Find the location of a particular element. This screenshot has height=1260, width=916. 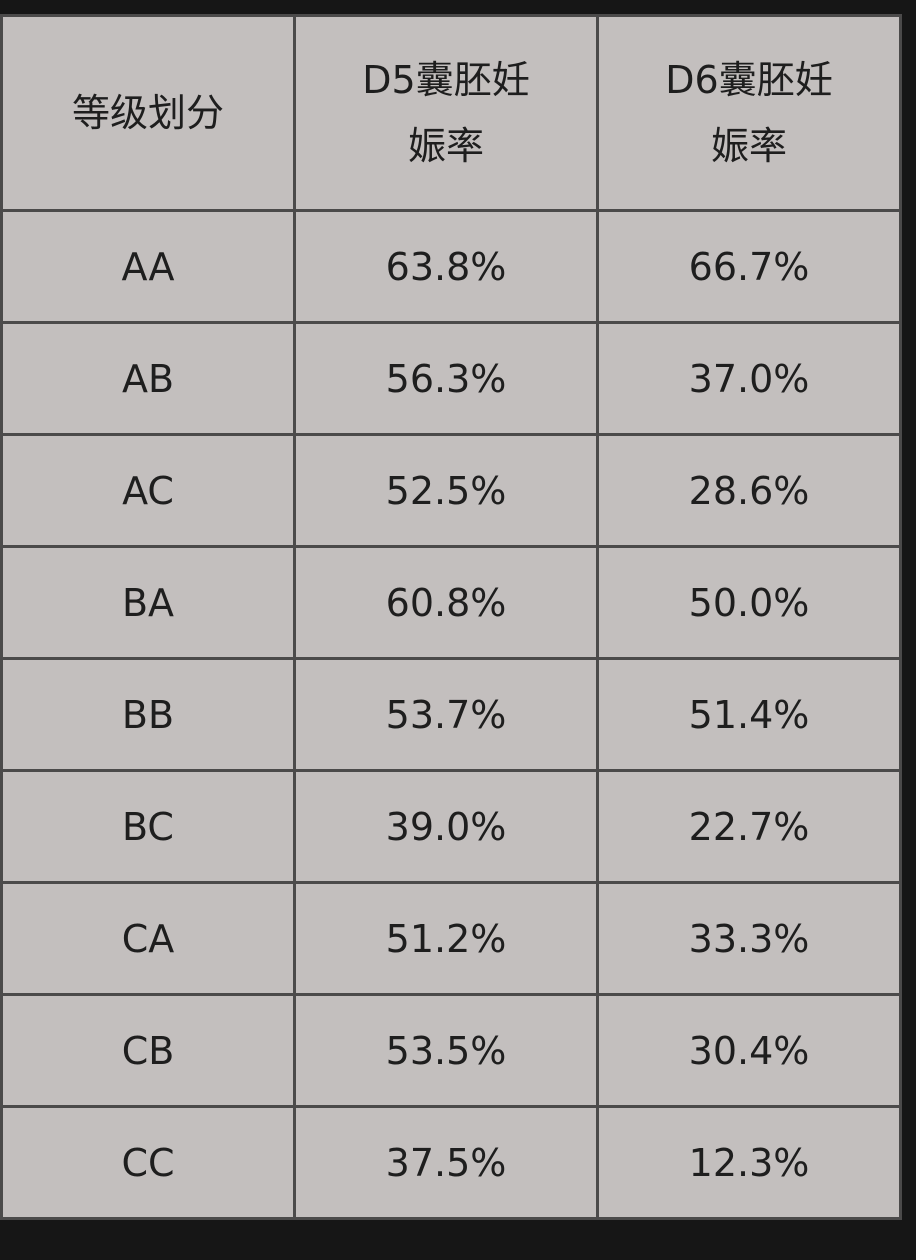

rate-cell: 60.8% is located at coordinates (446, 602).